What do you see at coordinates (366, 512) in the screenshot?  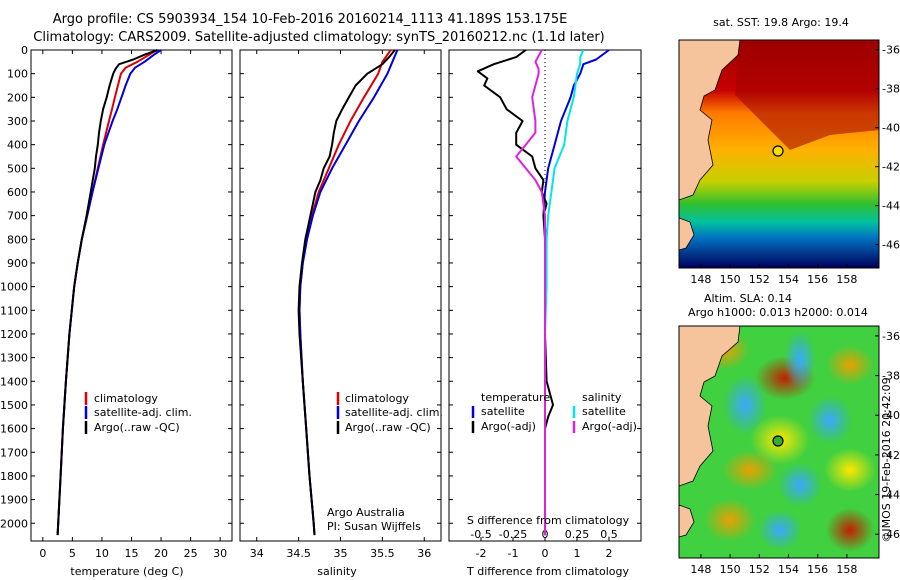 I see `annotation-argo-australia: Argo Australia` at bounding box center [366, 512].